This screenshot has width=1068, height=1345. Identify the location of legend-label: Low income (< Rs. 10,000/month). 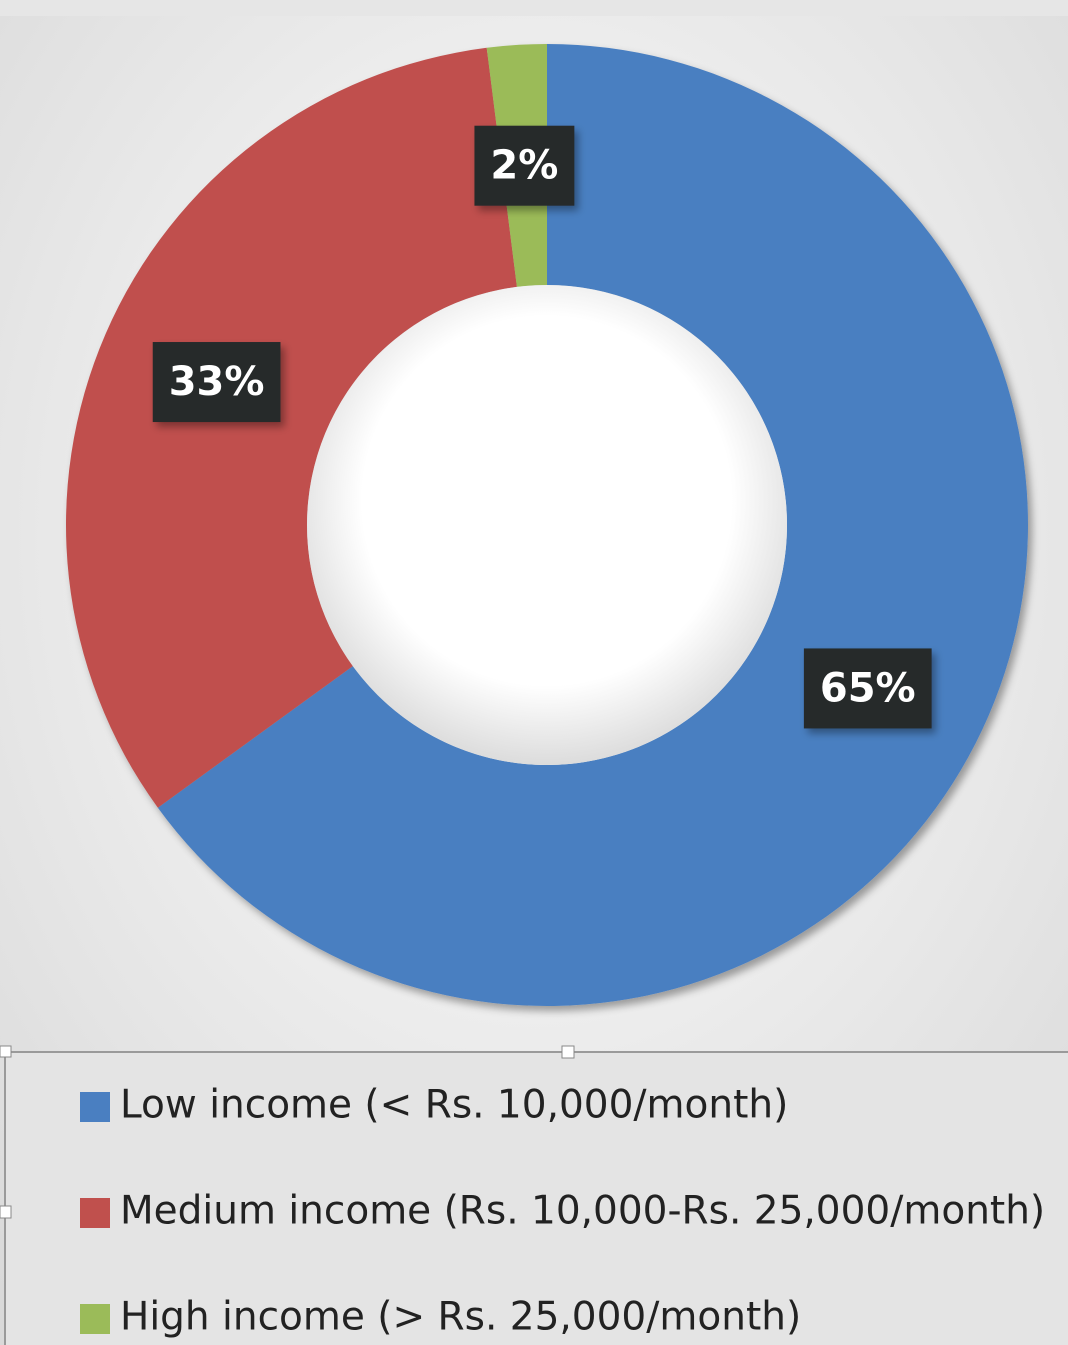
(454, 1105).